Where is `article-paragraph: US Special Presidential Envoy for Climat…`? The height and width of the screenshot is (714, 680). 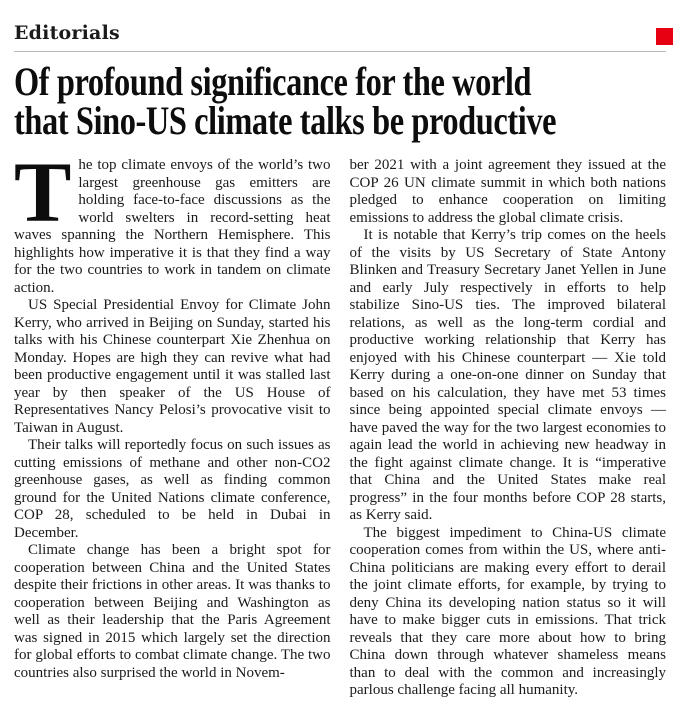 article-paragraph: US Special Presidential Envoy for Climat… is located at coordinates (172, 366).